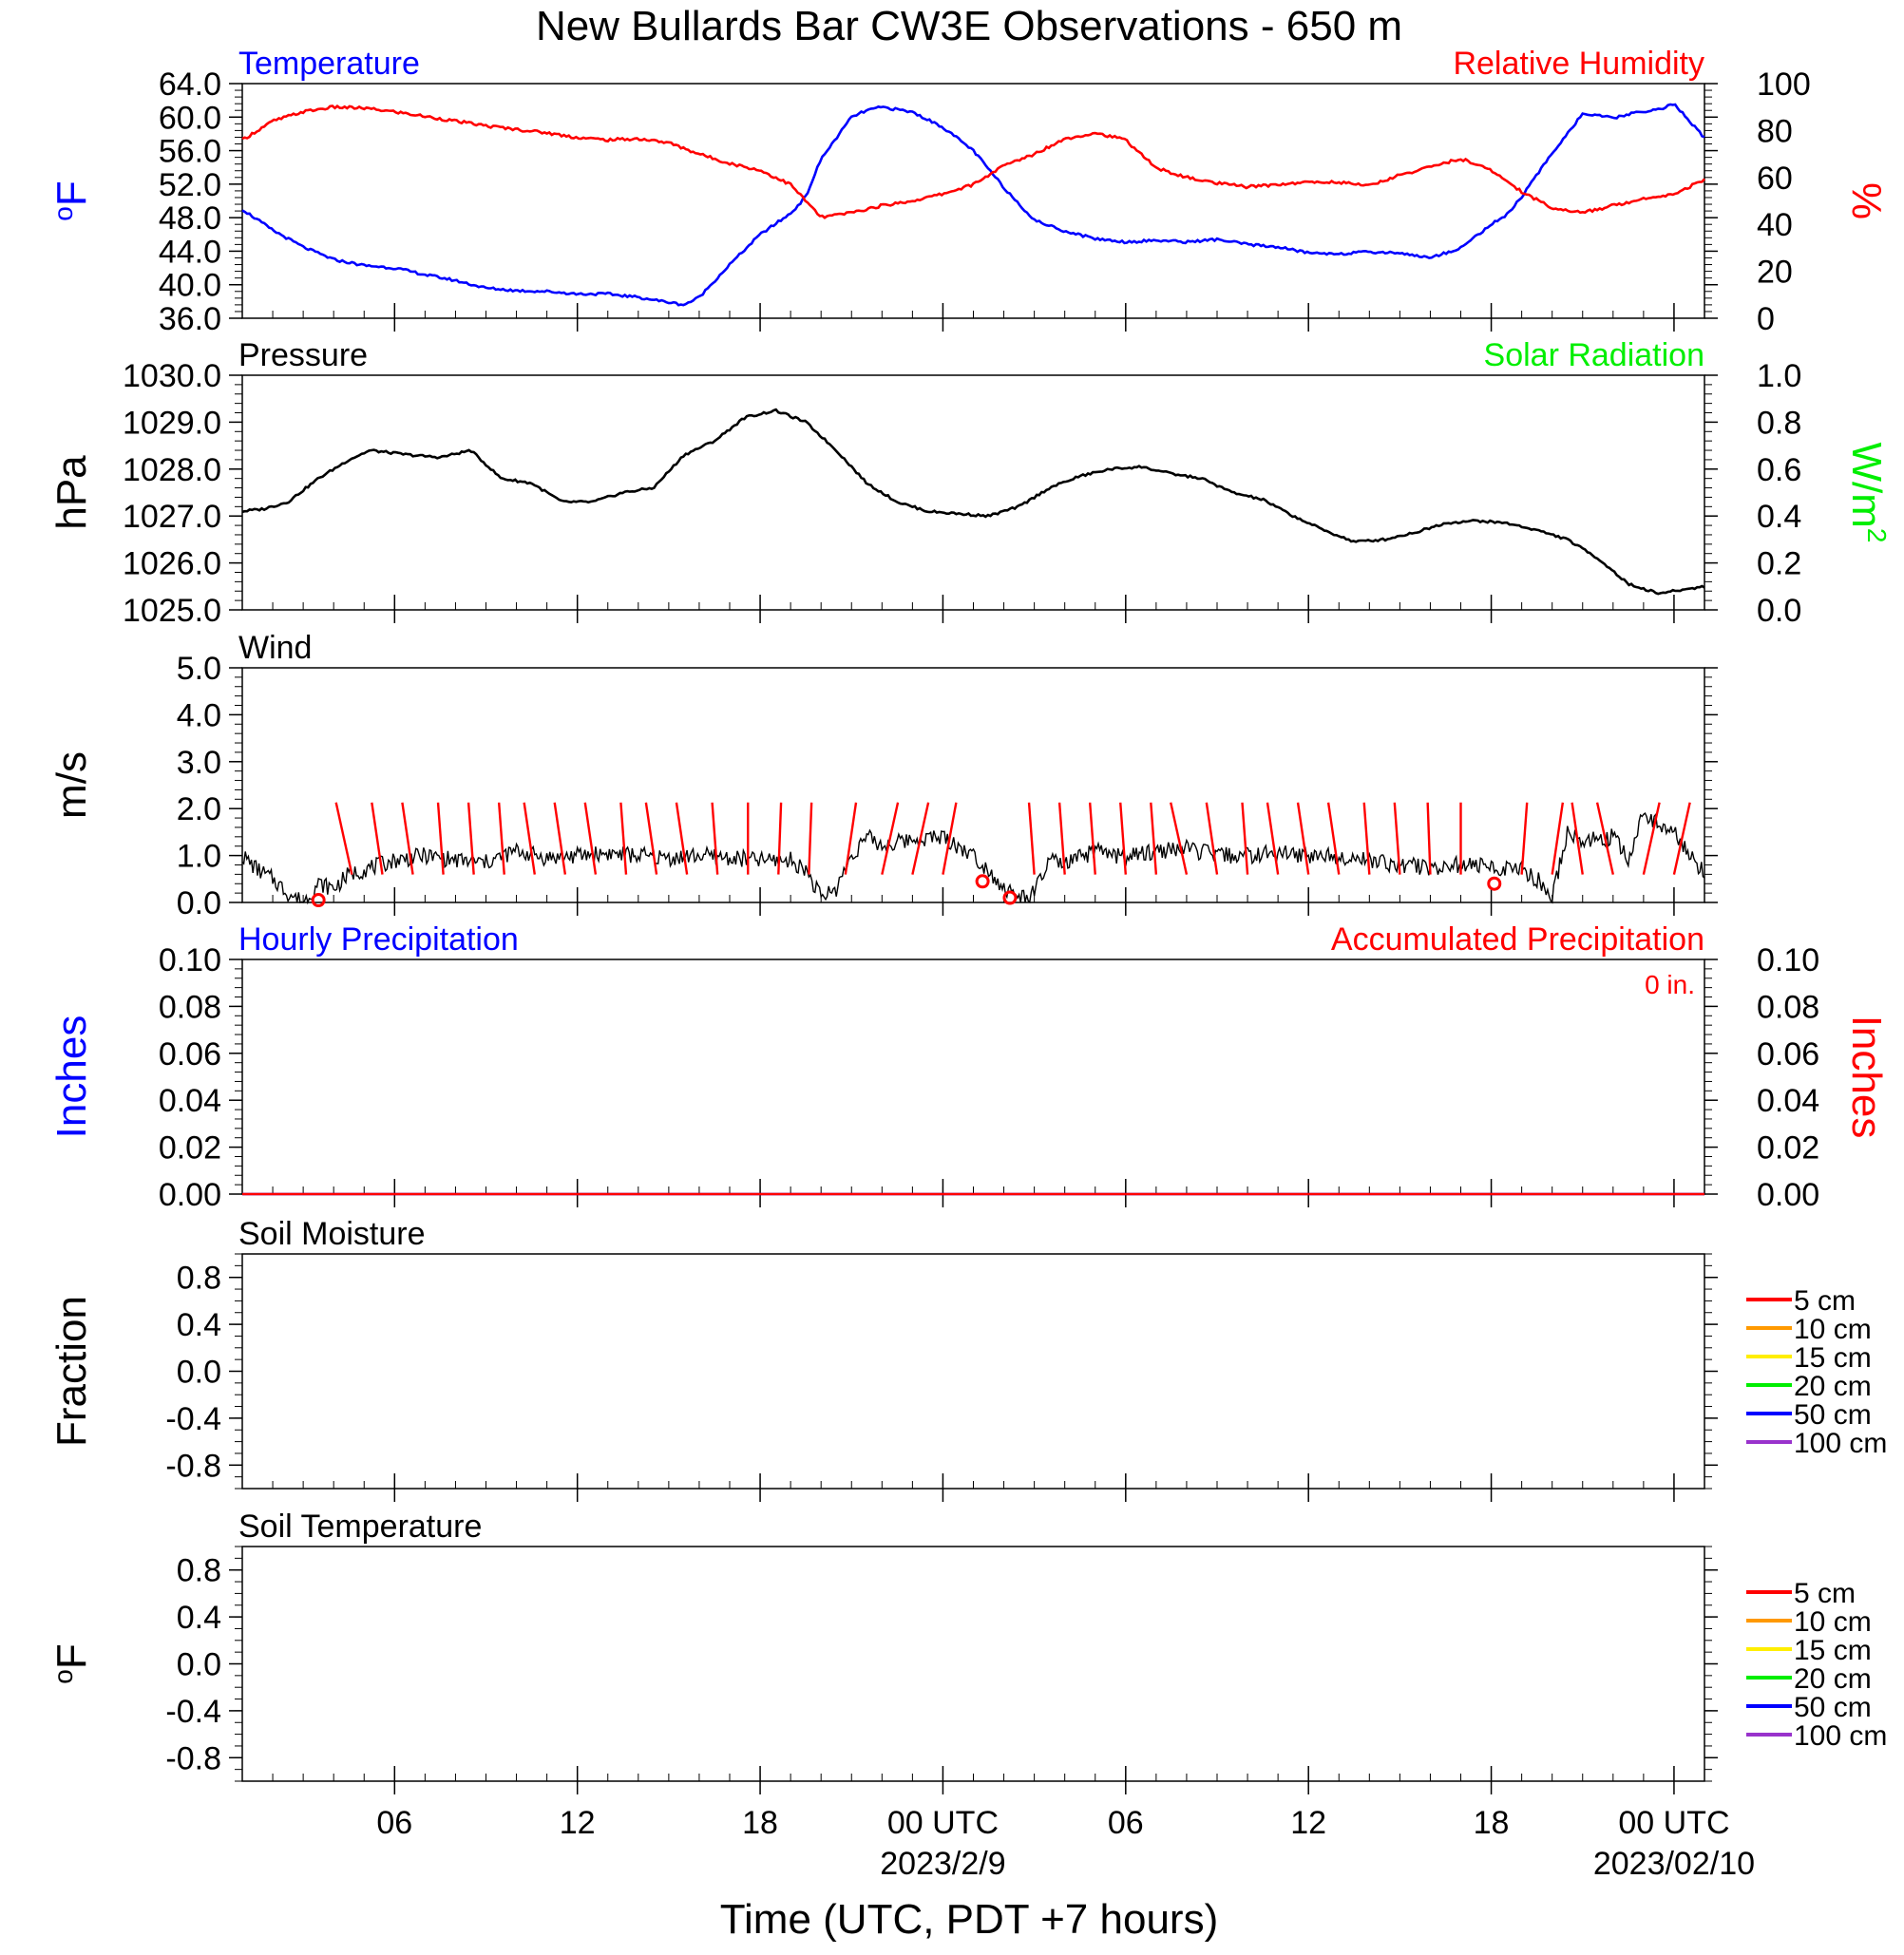 The image size is (1904, 1955). What do you see at coordinates (199, 715) in the screenshot?
I see `y-tick-label-left: 4.0` at bounding box center [199, 715].